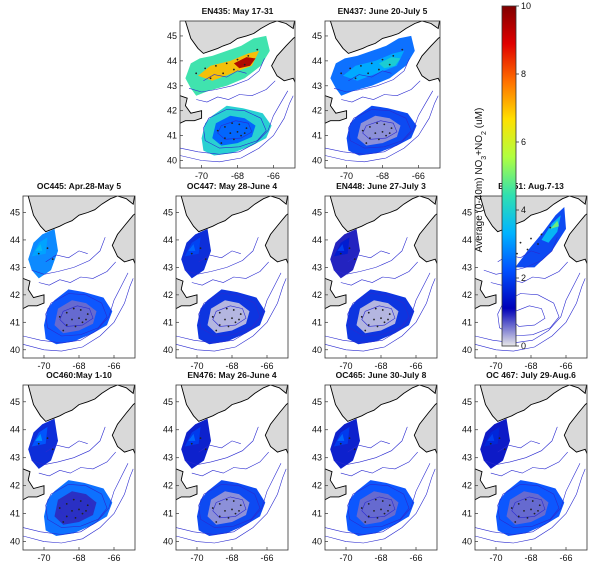 This screenshot has height=572, width=600. I want to click on gulf-of-maine-high-zone, so click(374, 65).